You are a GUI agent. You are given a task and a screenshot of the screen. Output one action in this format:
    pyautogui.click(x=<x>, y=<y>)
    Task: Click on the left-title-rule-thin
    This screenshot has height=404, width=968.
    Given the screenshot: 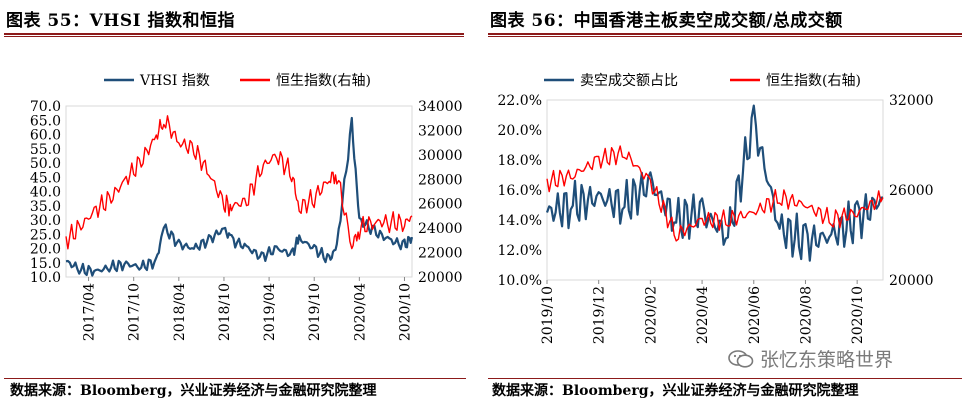 What is the action you would take?
    pyautogui.click(x=234, y=36)
    